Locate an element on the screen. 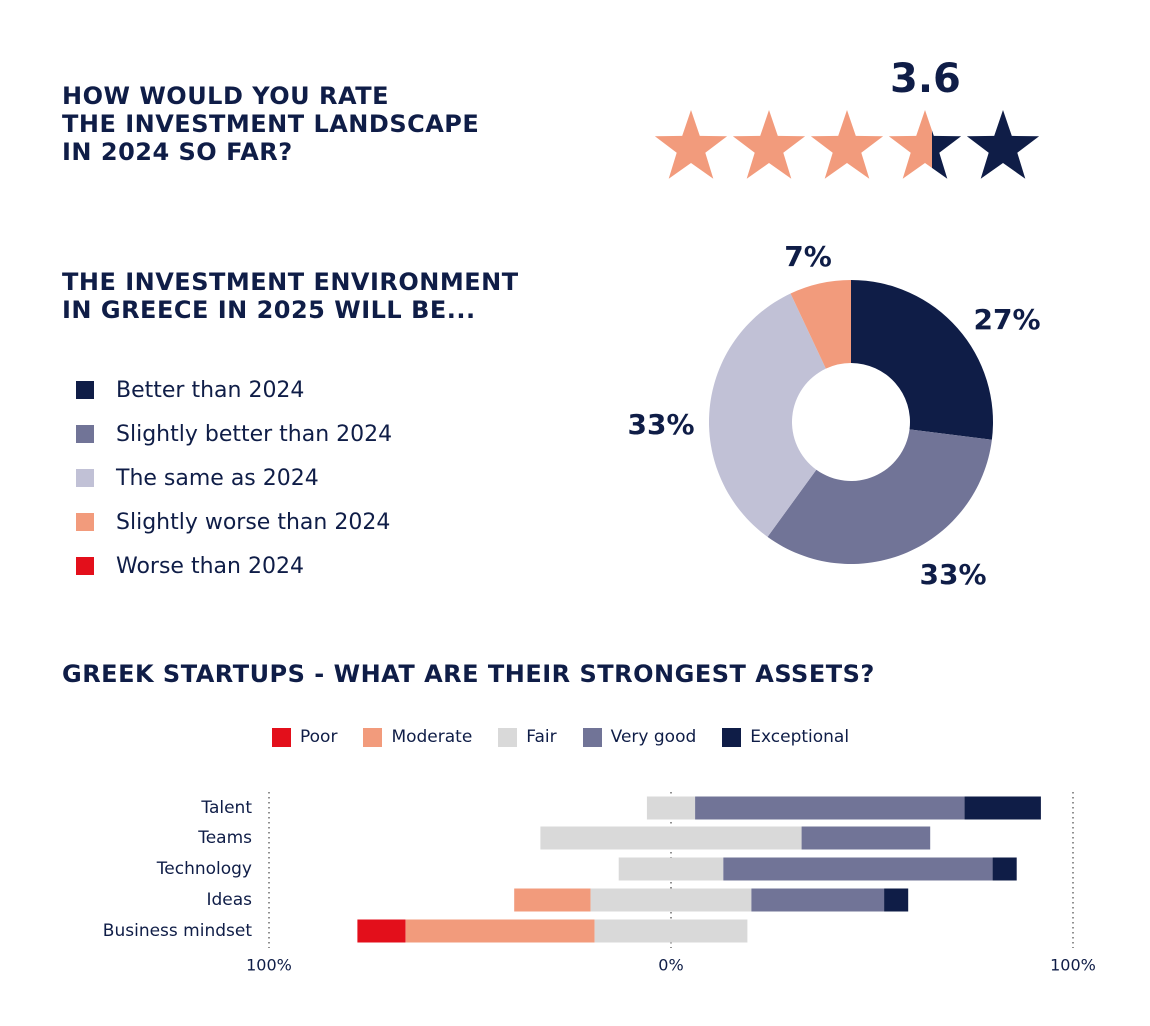 Image resolution: width=1150 pixels, height=1026 pixels. category-label: Talent is located at coordinates (226, 808).